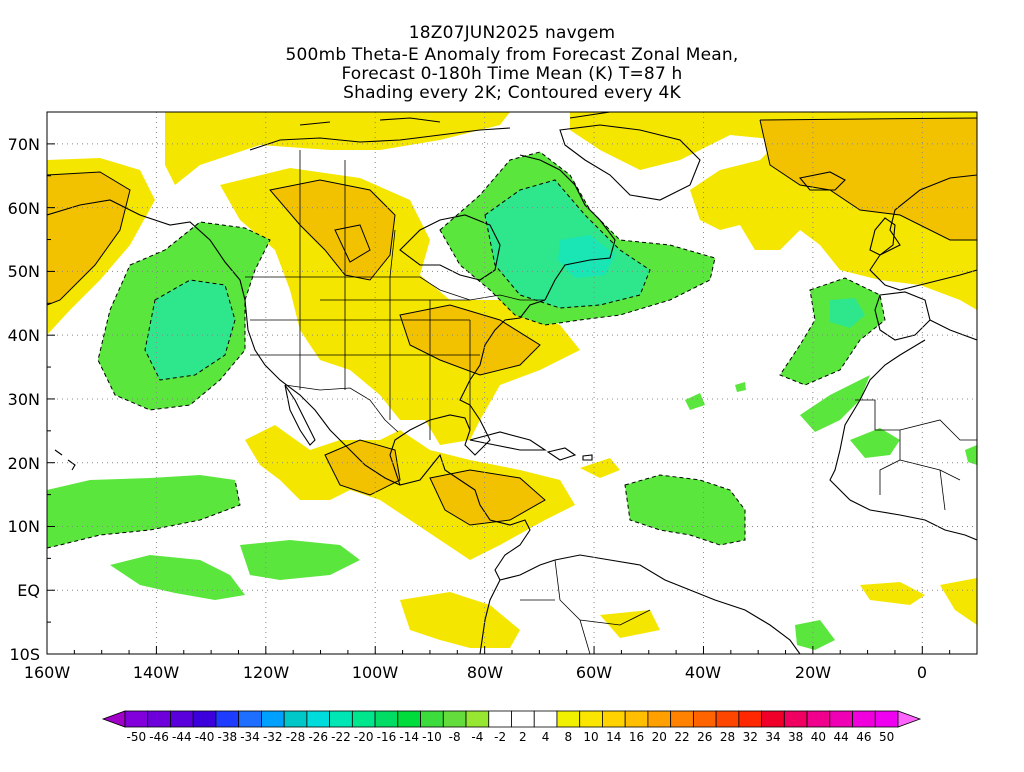  I want to click on contour-positive-central-america, so click(487, 497).